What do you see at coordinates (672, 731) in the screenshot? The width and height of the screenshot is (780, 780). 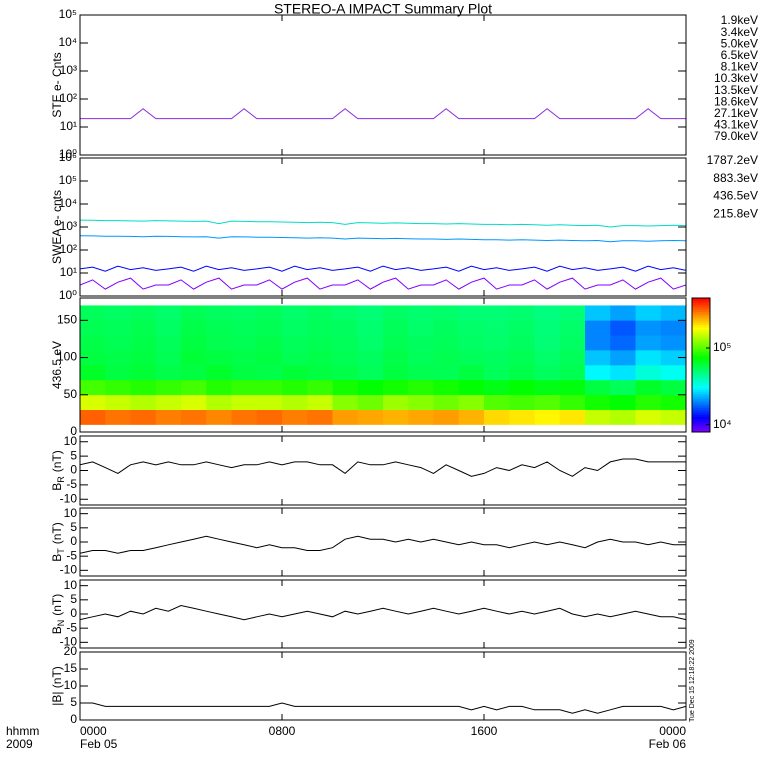 I see `x-tick-label: 0000` at bounding box center [672, 731].